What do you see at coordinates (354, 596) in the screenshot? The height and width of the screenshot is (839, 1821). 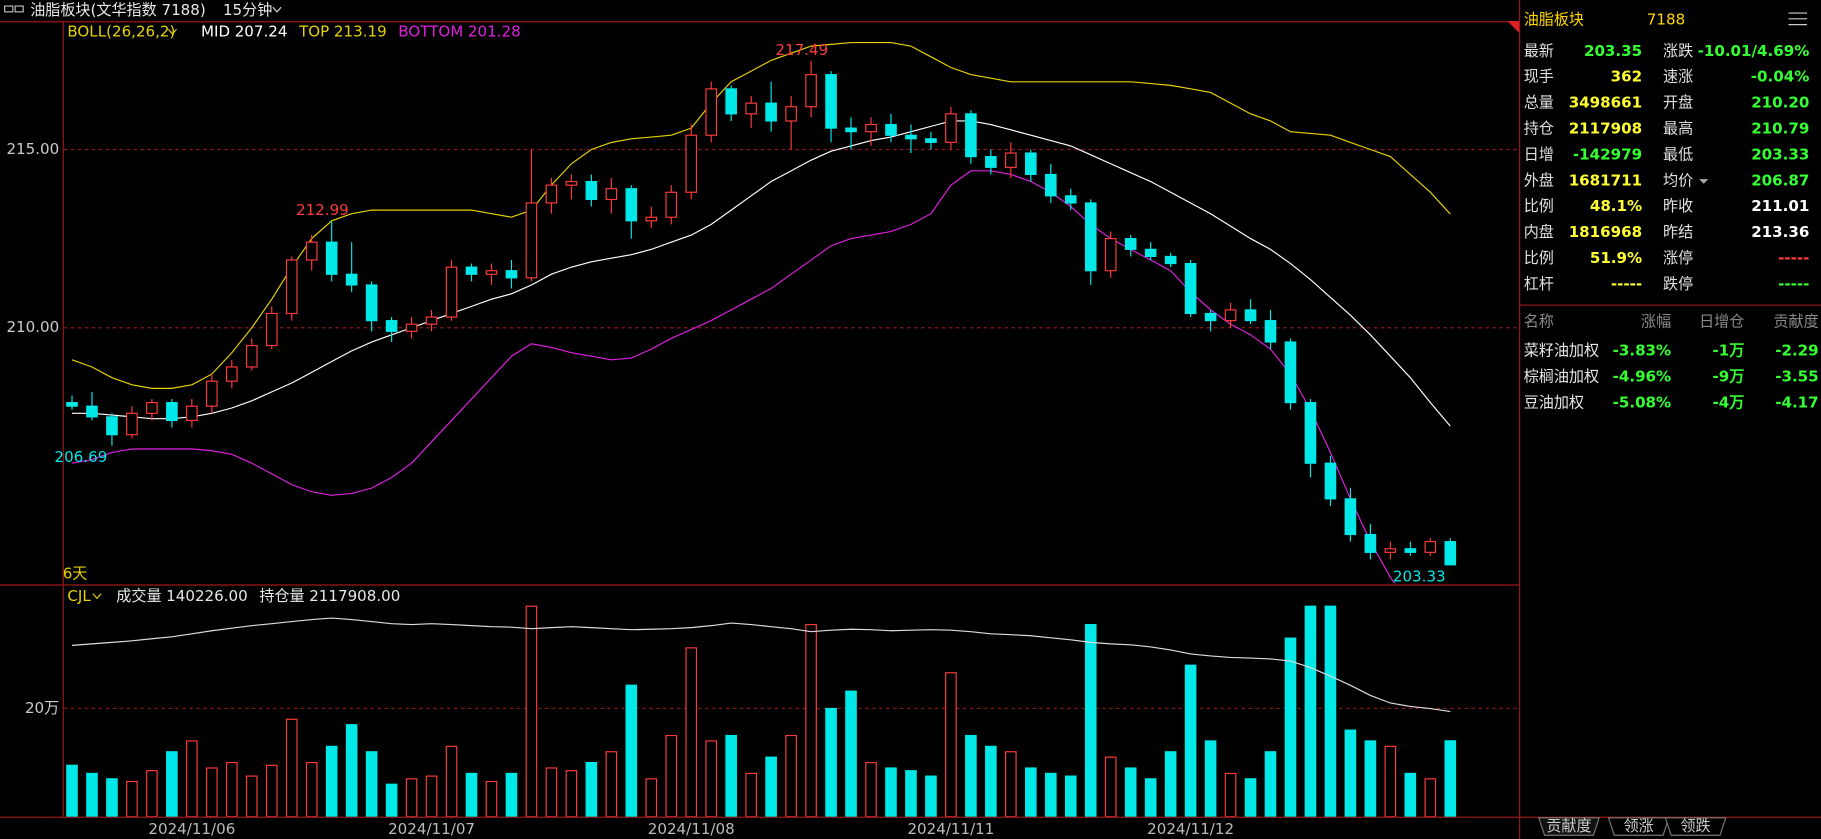 I see `legend-value: 2117908.00` at bounding box center [354, 596].